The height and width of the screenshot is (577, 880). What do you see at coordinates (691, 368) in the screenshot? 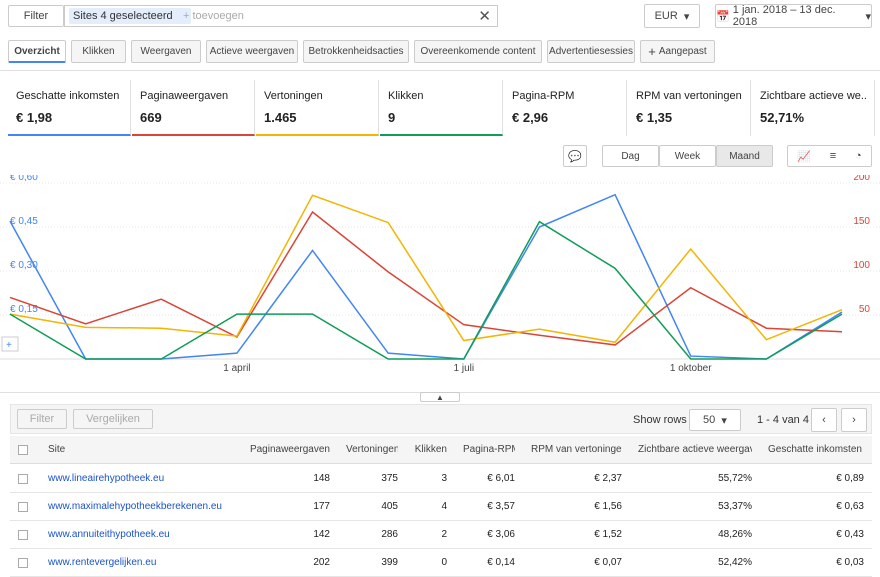
I see `x-tick-label: 1 oktober` at bounding box center [691, 368].